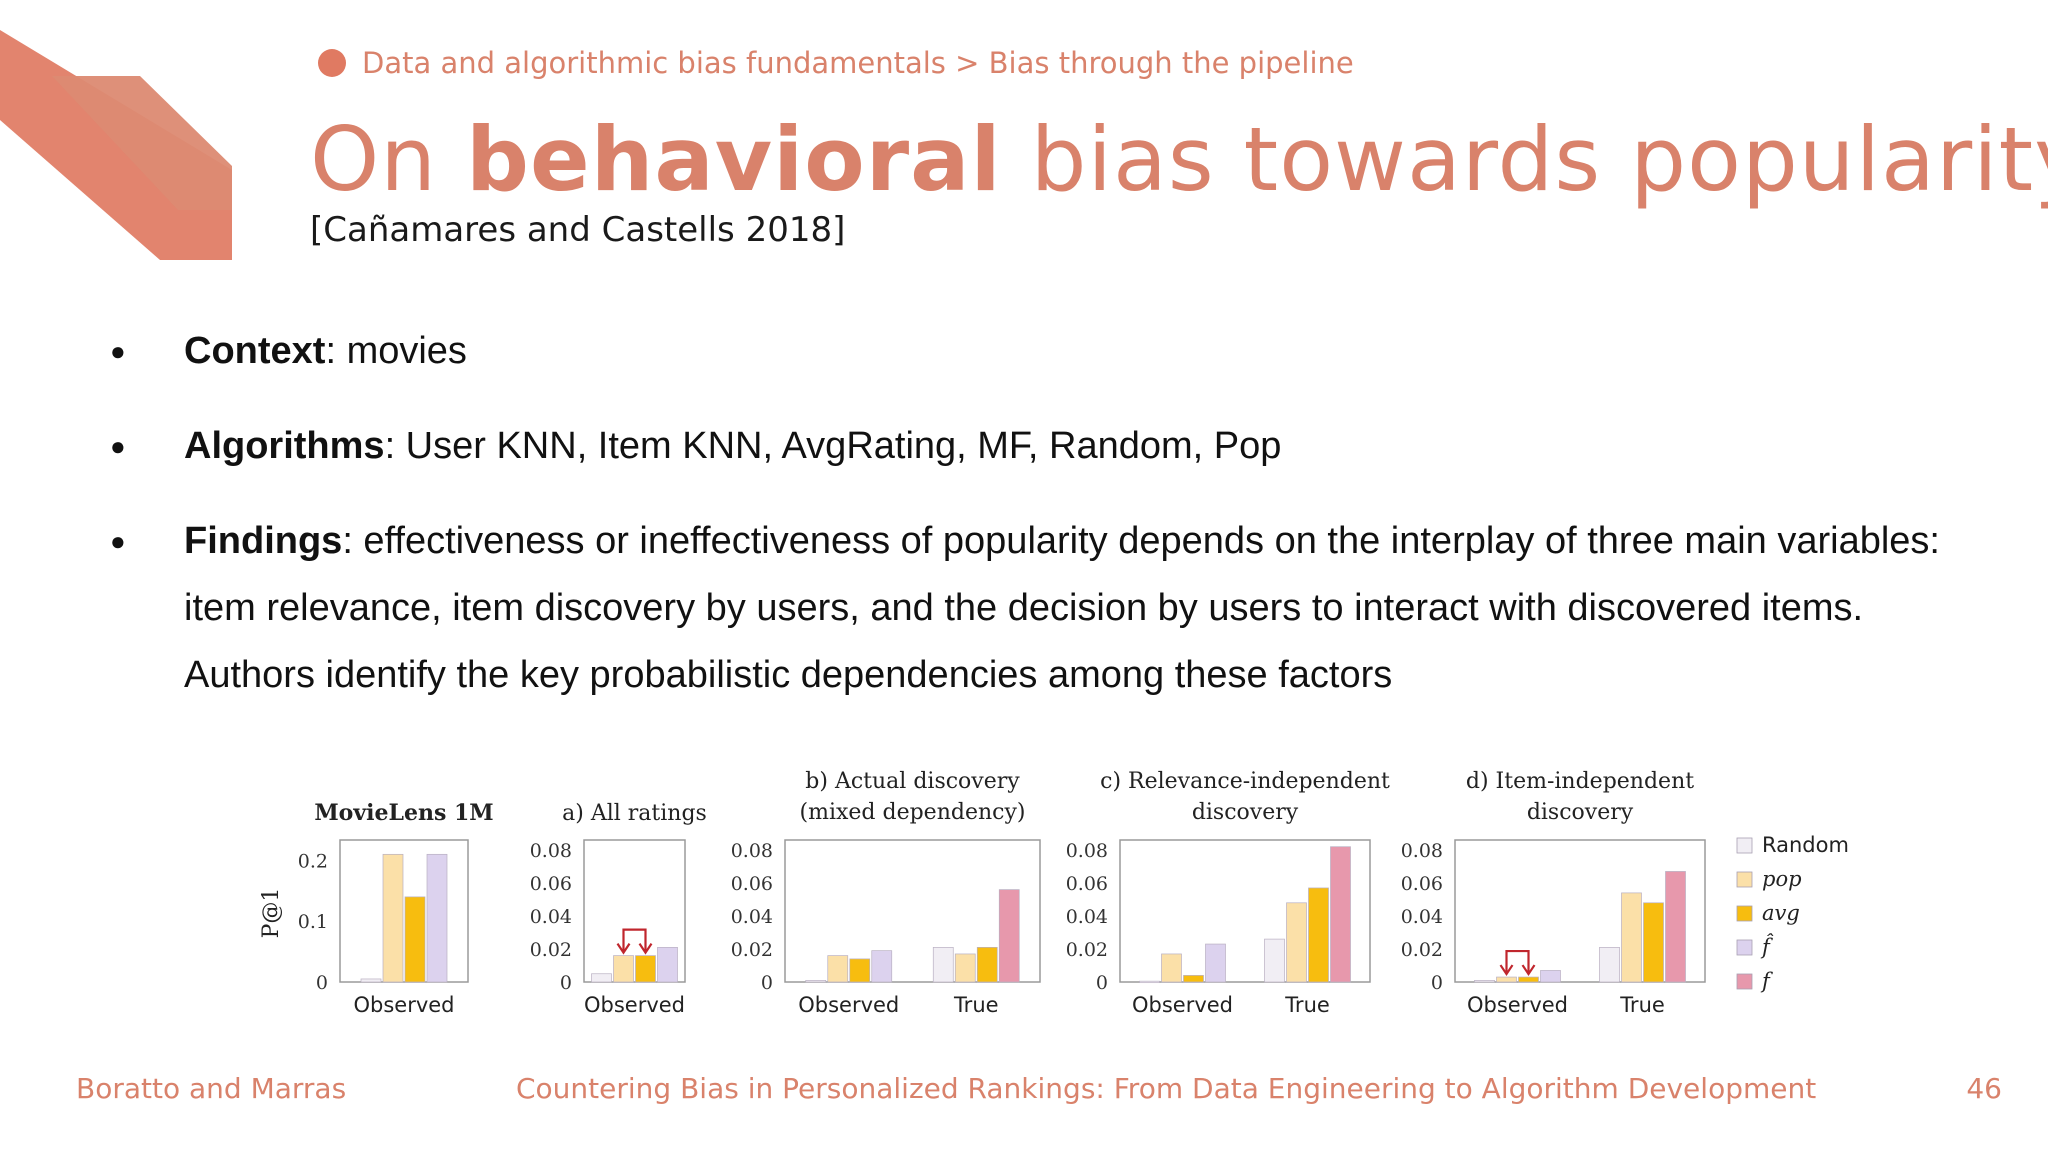 This screenshot has width=2048, height=1152. I want to click on chart-title: c) Relevance-independent discovery, so click(1245, 797).